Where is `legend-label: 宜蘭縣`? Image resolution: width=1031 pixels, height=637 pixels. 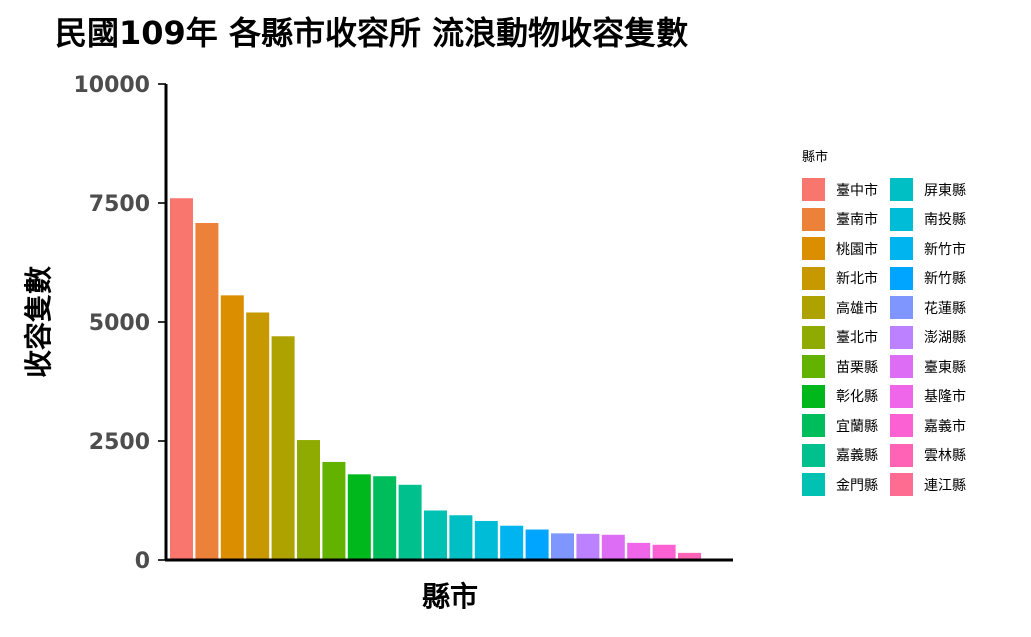
legend-label: 宜蘭縣 is located at coordinates (857, 426).